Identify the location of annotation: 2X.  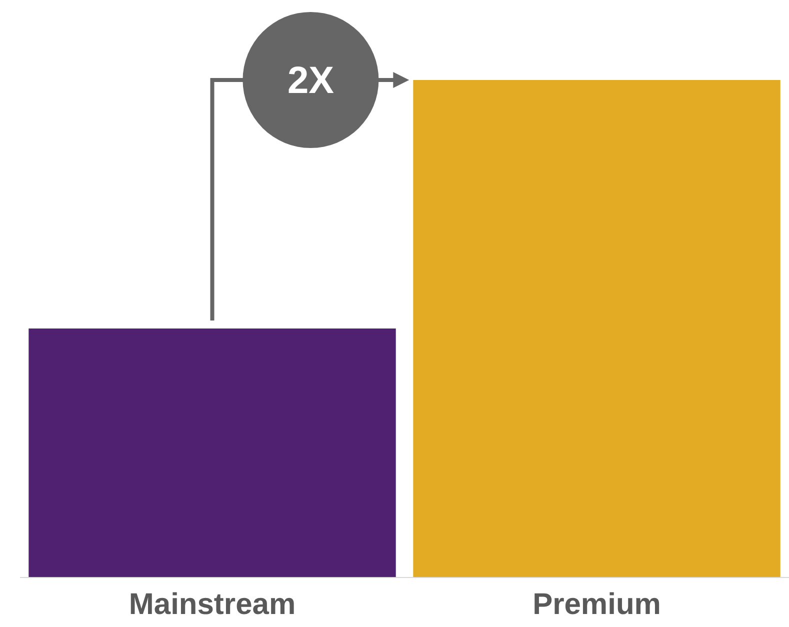
(311, 81).